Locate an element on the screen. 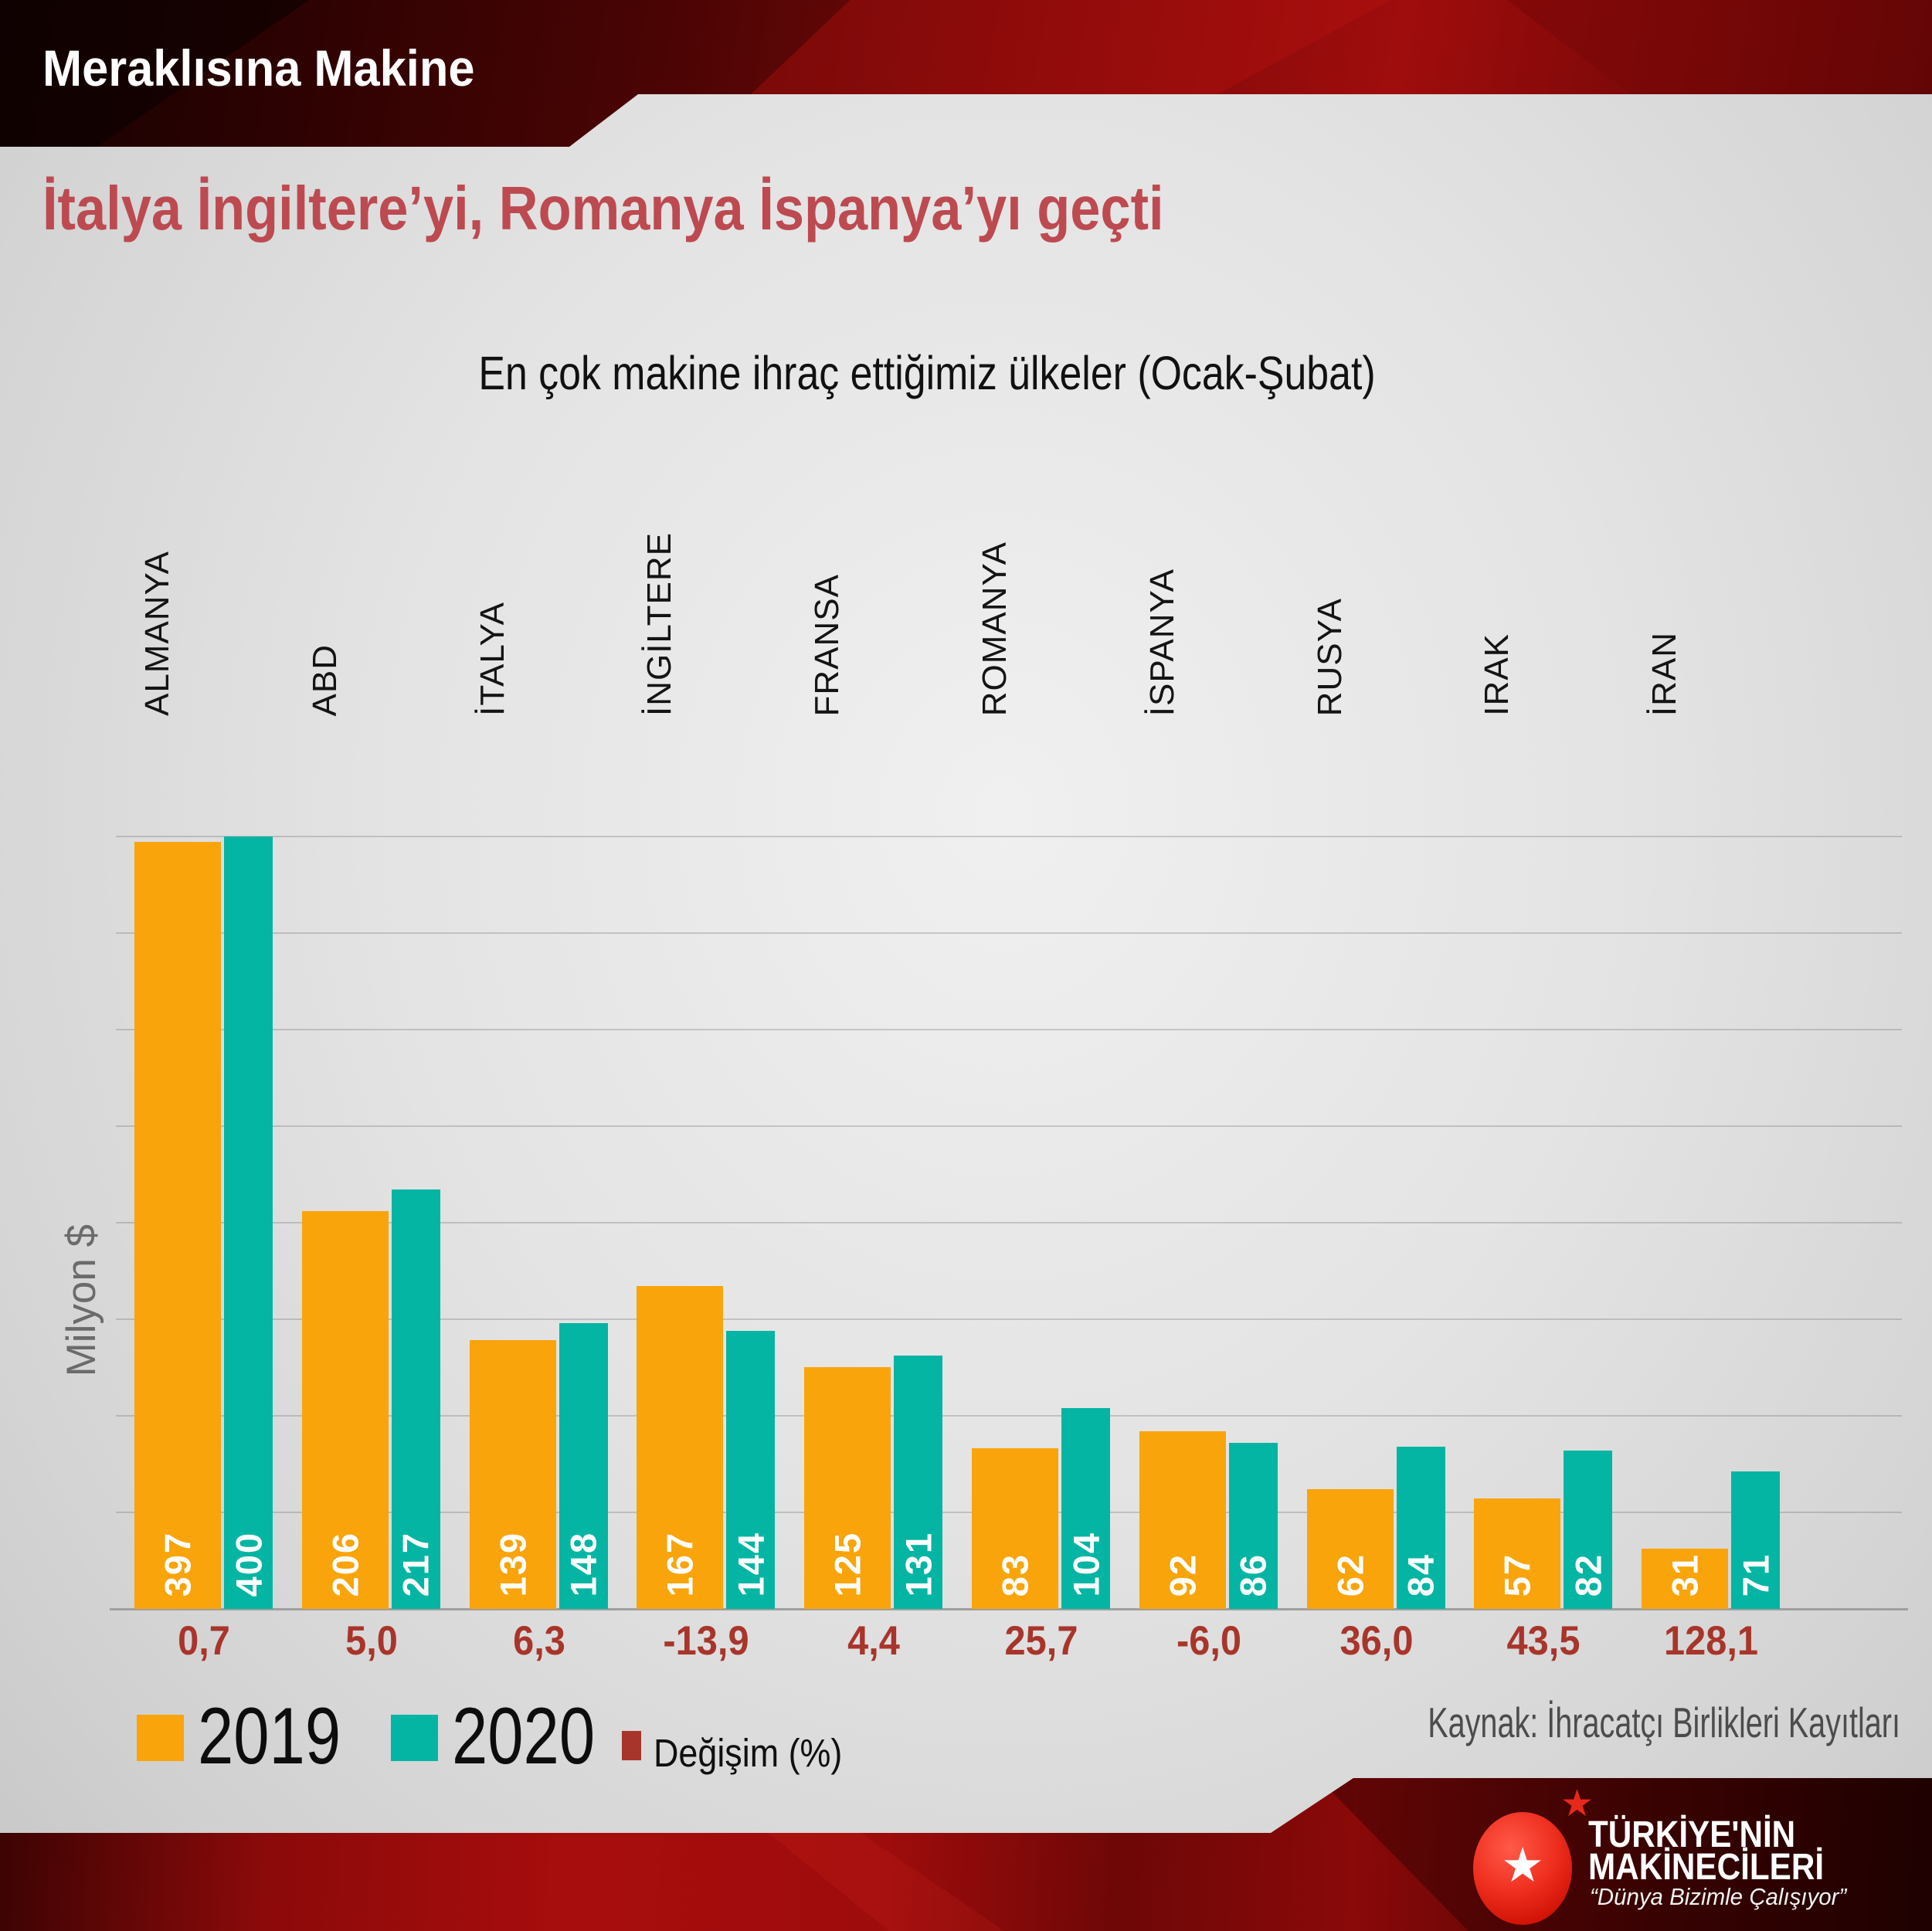 The image size is (1932, 1931). bar-2020-İNGİLTERE: 144 is located at coordinates (751, 1470).